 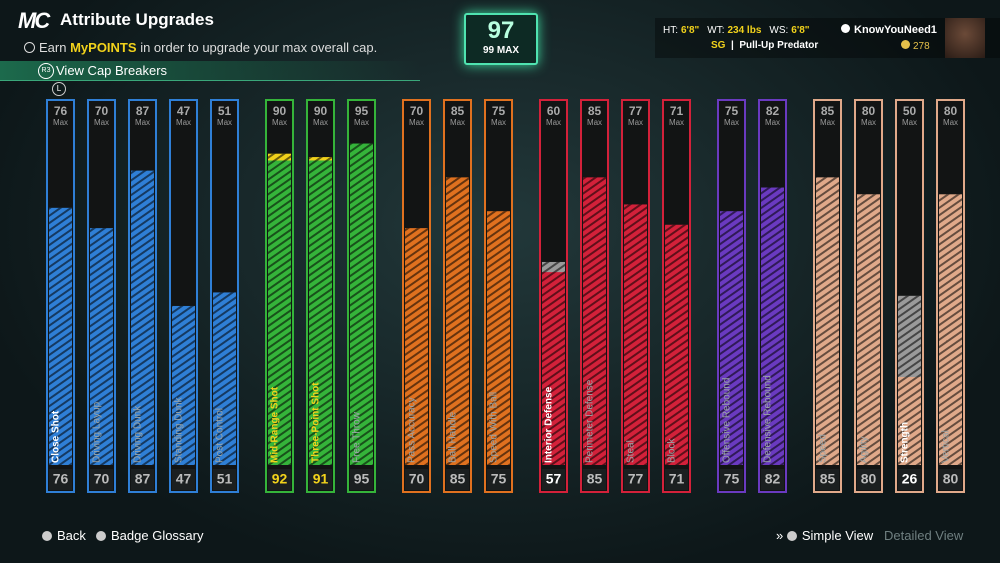 What do you see at coordinates (220, 435) in the screenshot?
I see `attribute-name: Post Control` at bounding box center [220, 435].